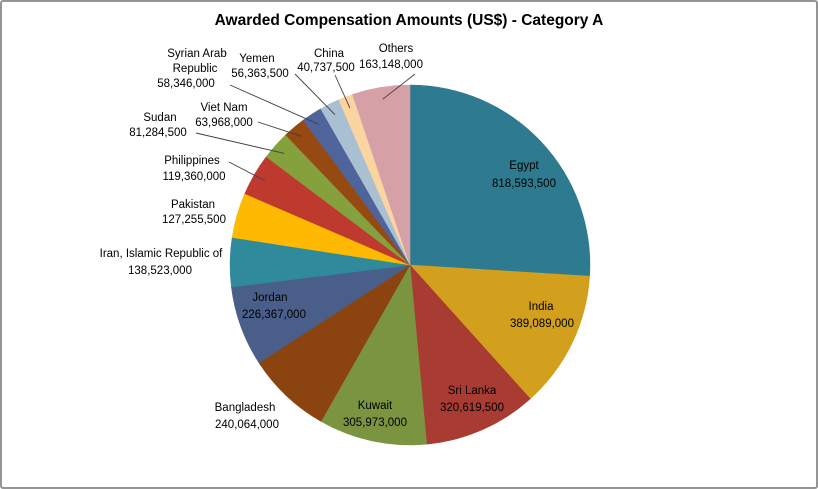 The height and width of the screenshot is (489, 818). I want to click on data-label-jordan: Jordan 226,367,000, so click(274, 306).